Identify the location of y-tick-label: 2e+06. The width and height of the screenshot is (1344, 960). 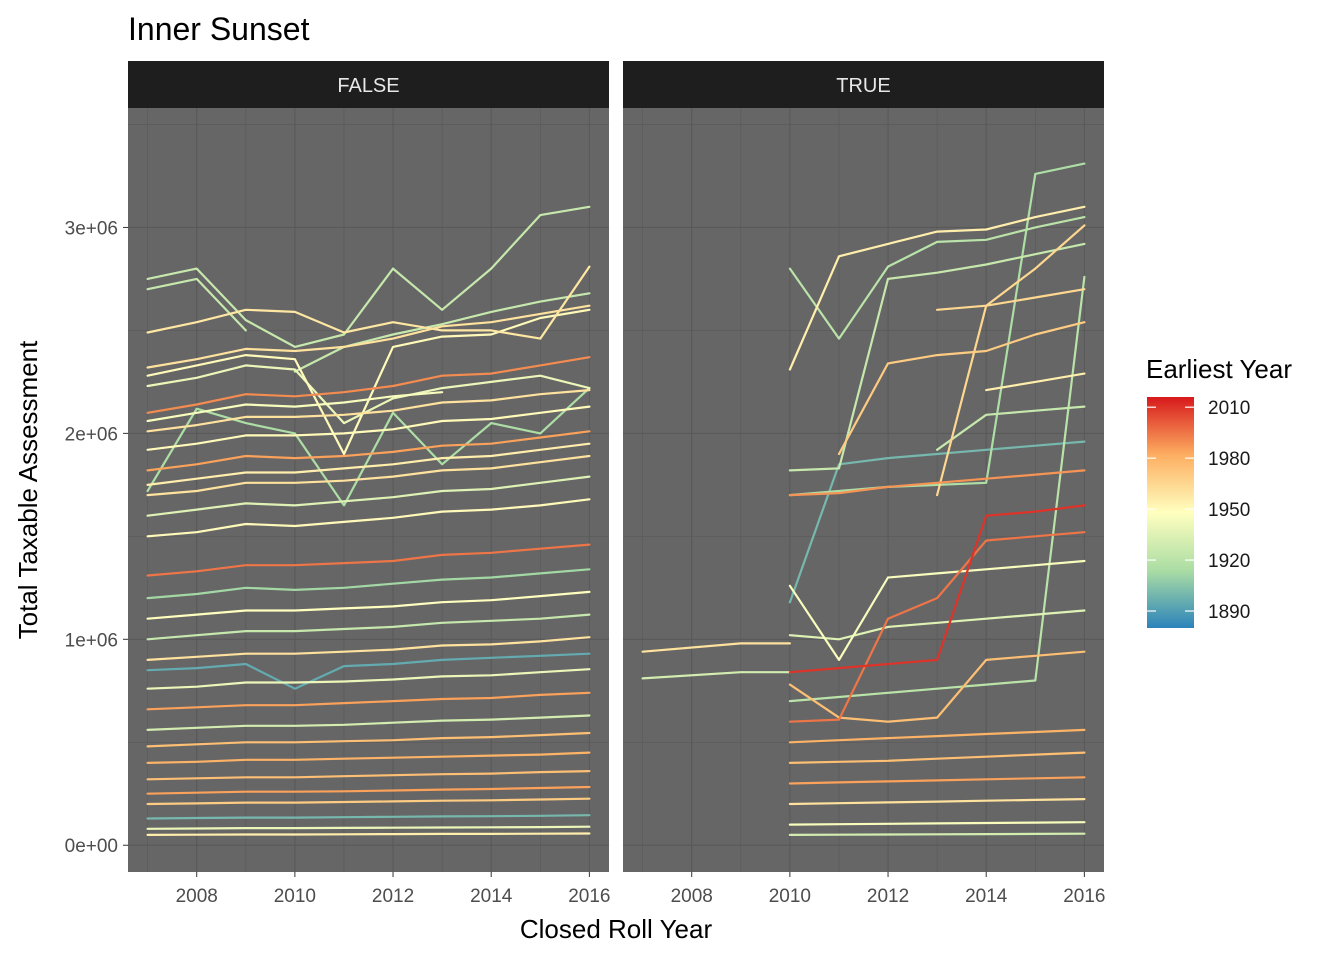
(91, 434).